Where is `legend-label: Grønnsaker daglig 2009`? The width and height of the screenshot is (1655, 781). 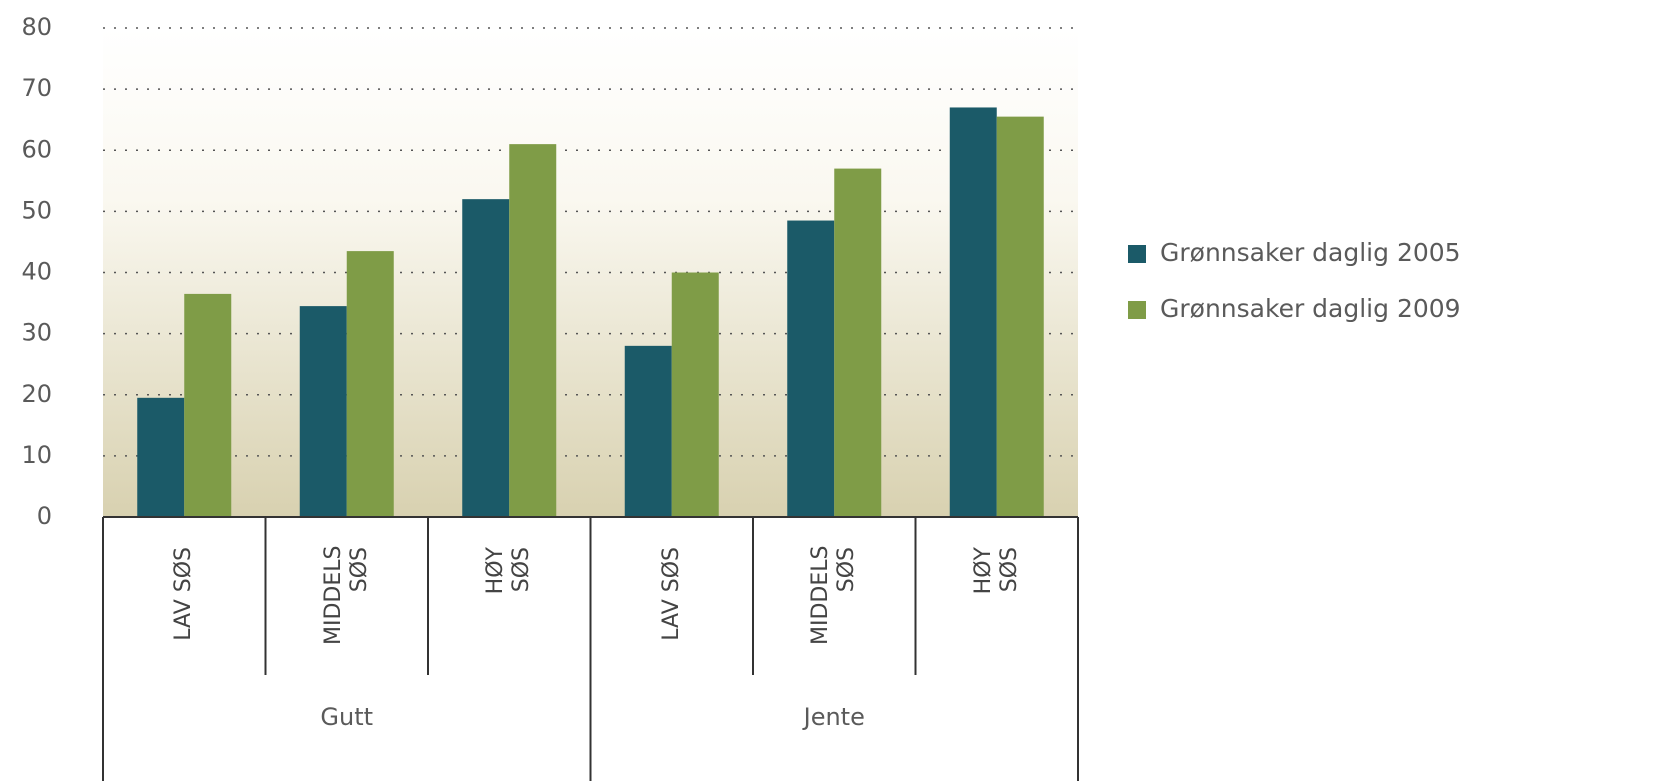 legend-label: Grønnsaker daglig 2009 is located at coordinates (1310, 308).